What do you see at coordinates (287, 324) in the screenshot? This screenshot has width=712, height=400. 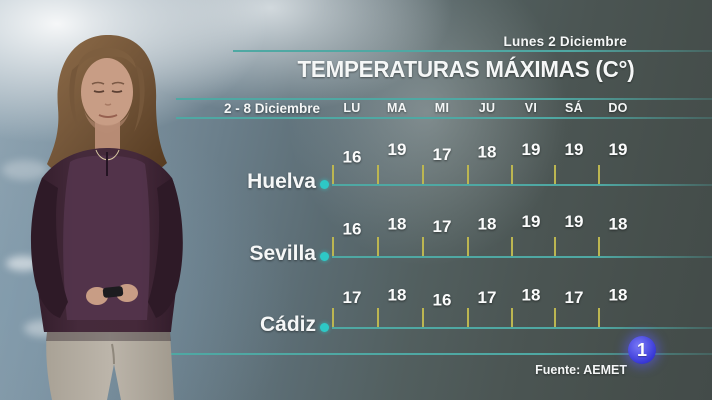 I see `city-label-cadiz: Cádiz` at bounding box center [287, 324].